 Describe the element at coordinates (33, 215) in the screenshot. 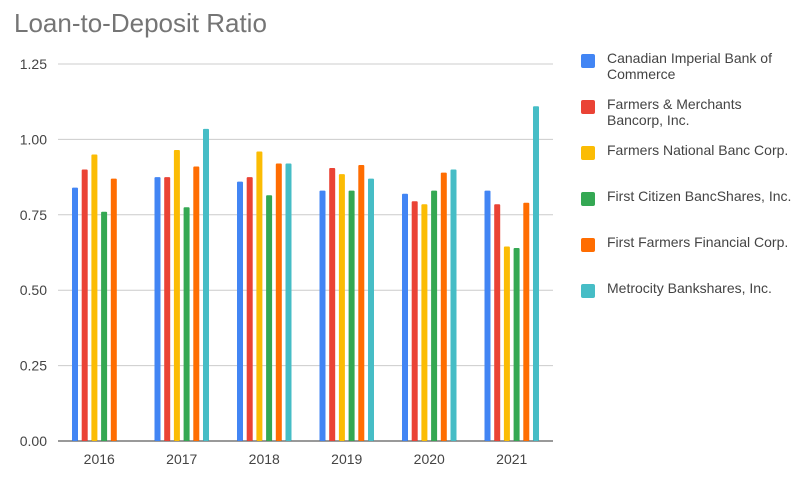

I see `y-tick-label: 0.75` at that location.